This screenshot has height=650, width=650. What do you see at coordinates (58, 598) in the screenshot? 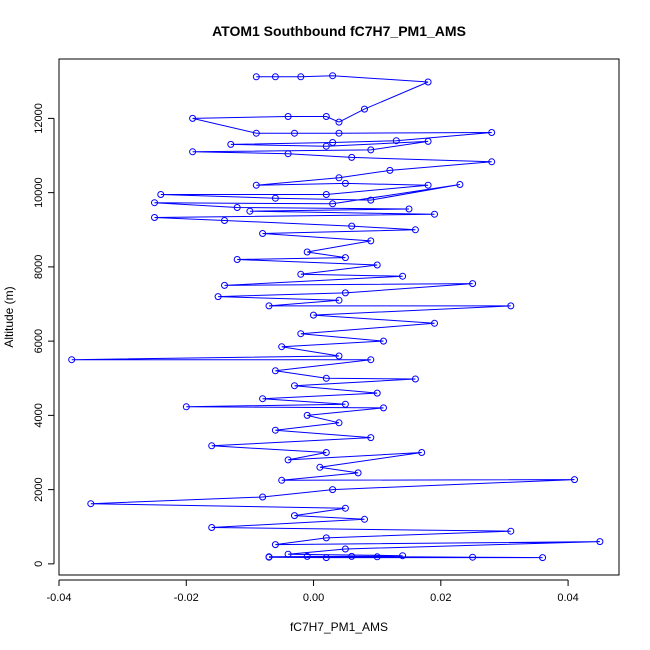
I see `x-tick-label: -0.04` at bounding box center [58, 598].